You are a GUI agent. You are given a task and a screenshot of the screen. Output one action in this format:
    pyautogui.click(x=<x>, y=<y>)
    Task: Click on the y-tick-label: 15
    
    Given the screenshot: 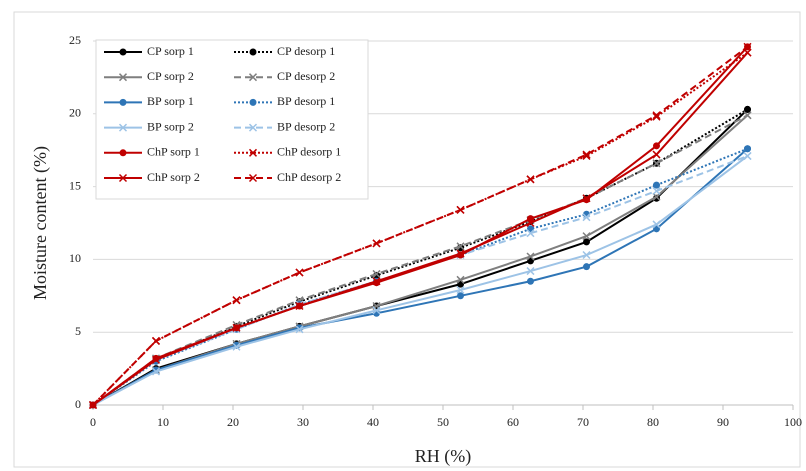 What is the action you would take?
    pyautogui.click(x=75, y=185)
    